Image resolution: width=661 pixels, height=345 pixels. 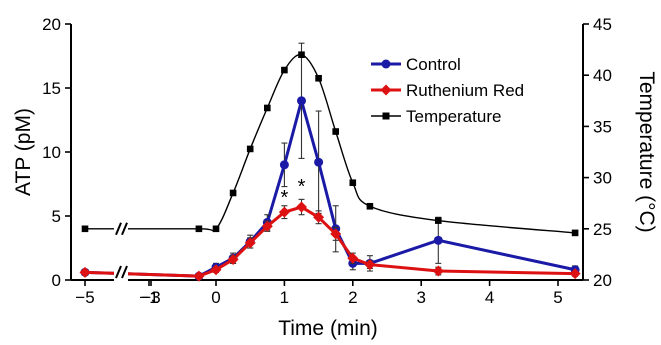 I want to click on legend: Control Ruthenium Red Temperature, so click(x=447, y=90).